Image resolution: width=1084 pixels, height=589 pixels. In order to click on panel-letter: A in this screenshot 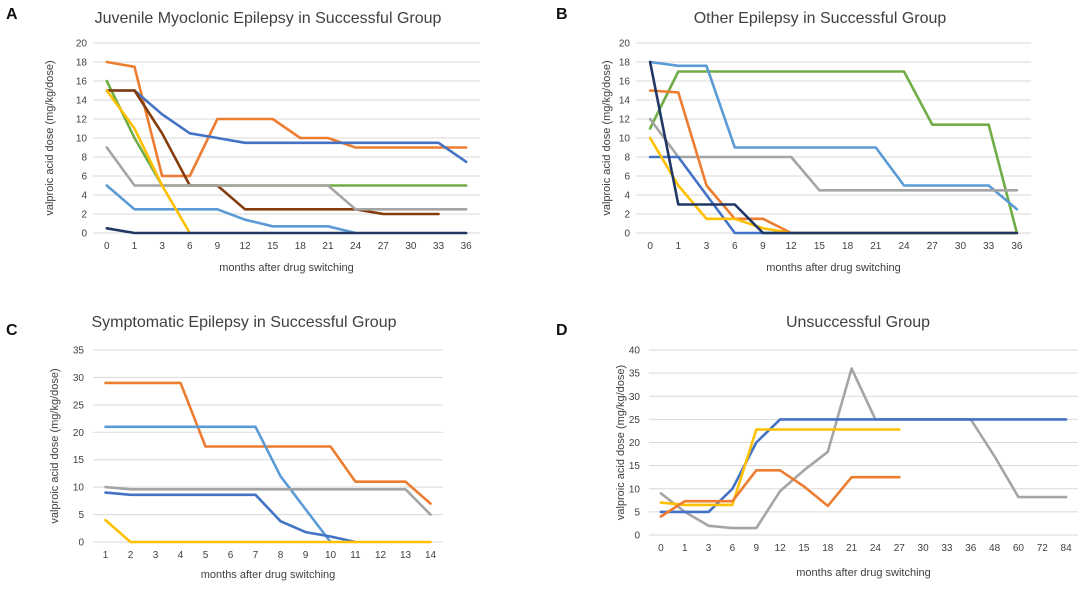, I will do `click(12, 14)`.